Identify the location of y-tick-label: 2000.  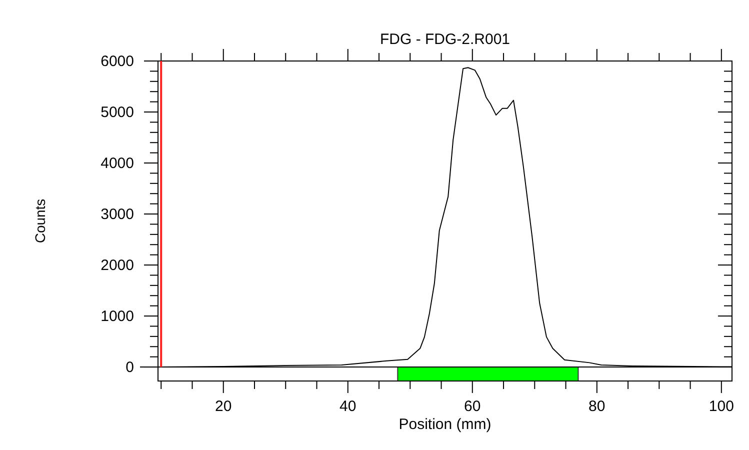
(117, 265).